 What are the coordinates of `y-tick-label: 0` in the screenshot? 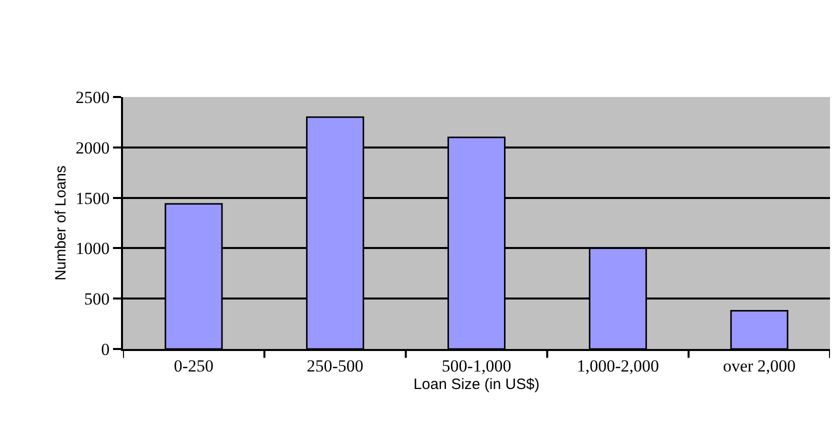 It's located at (105, 349).